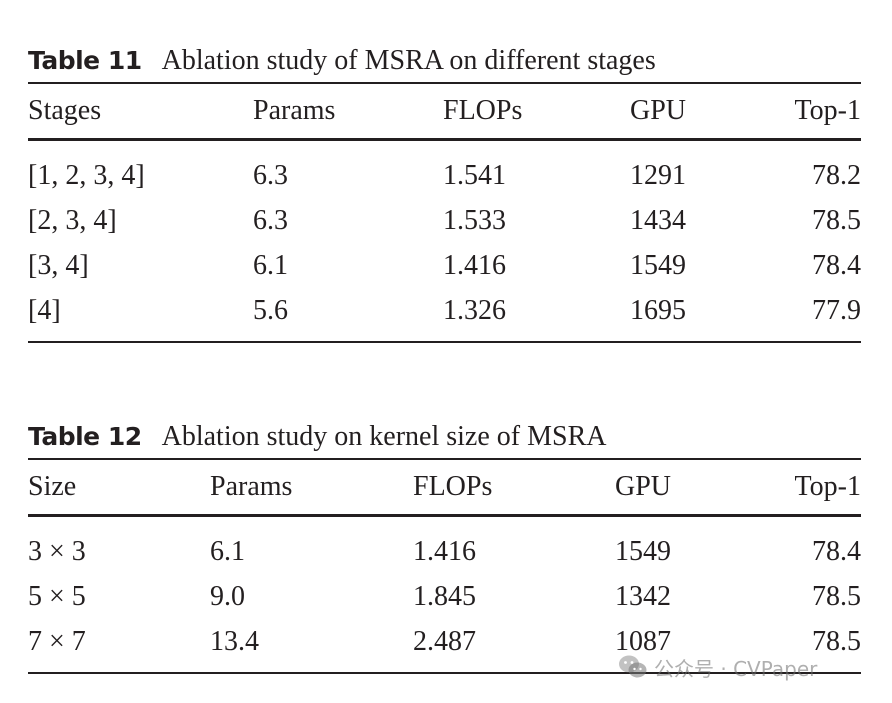 Image resolution: width=892 pixels, height=703 pixels. What do you see at coordinates (58, 265) in the screenshot?
I see `table-cell: [3, 4]` at bounding box center [58, 265].